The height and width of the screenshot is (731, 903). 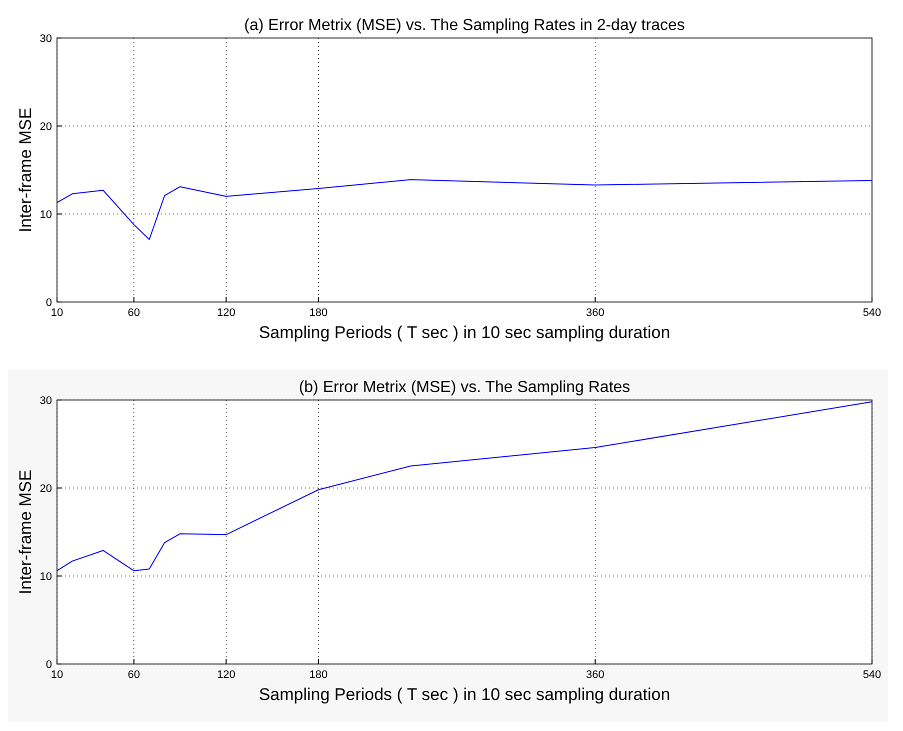 What do you see at coordinates (464, 387) in the screenshot?
I see `chart-title: (b) Error Metrix (MSE) vs. The Sampling Rates` at bounding box center [464, 387].